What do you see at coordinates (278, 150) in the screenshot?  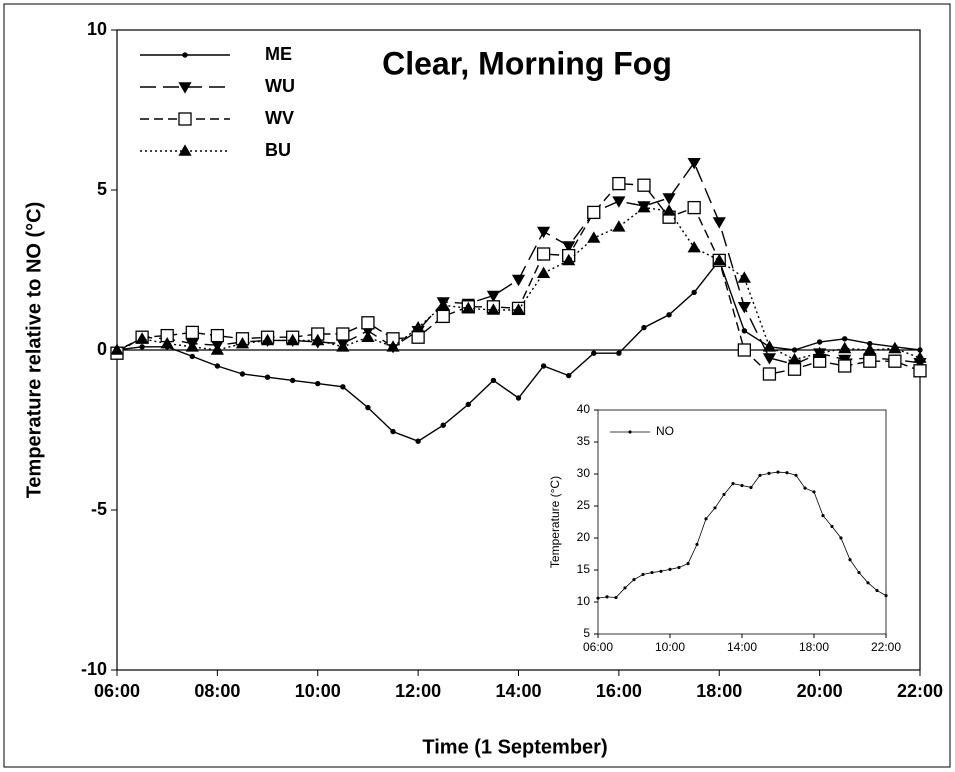 I see `legend-label: BU` at bounding box center [278, 150].